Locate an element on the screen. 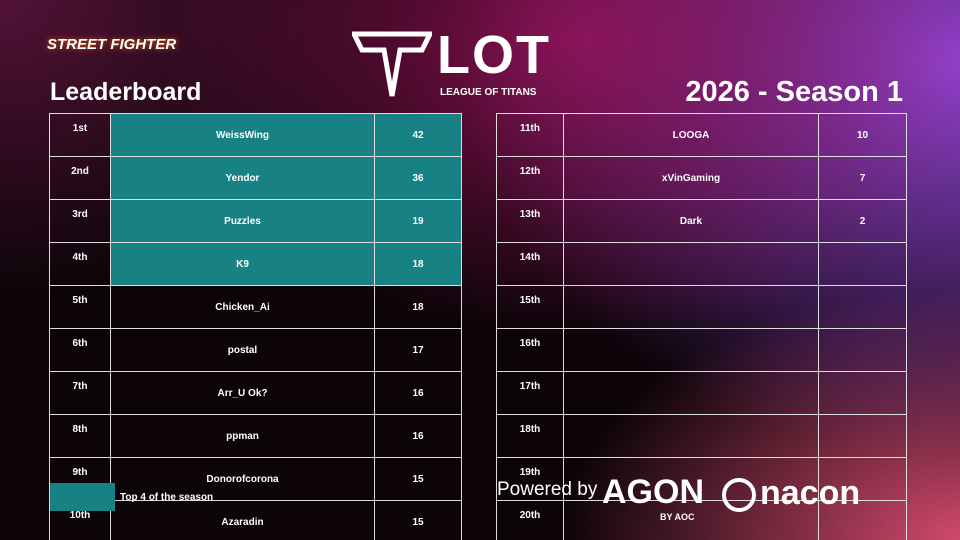 Image resolution: width=960 pixels, height=540 pixels. points-cell: 36 is located at coordinates (418, 178).